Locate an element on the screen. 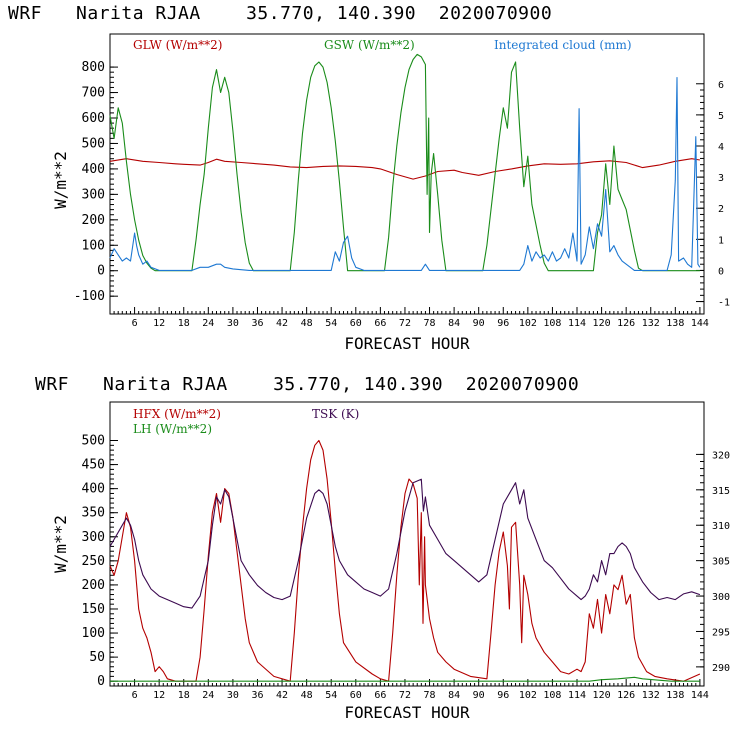  y2-tick-label: 305 is located at coordinates (721, 562).